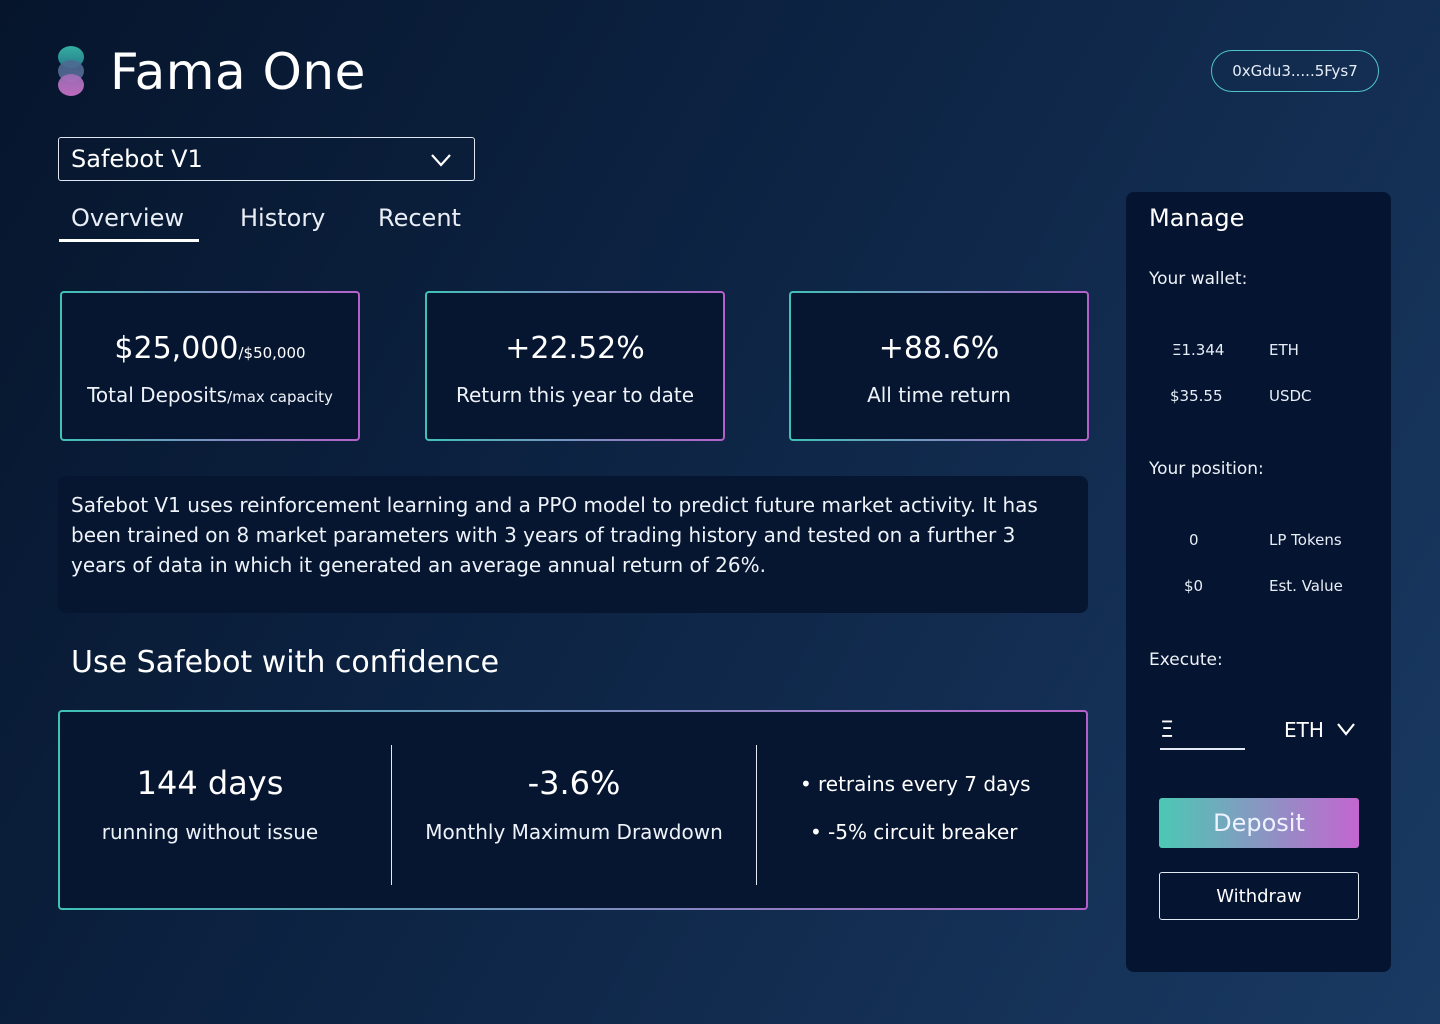 The image size is (1440, 1024). I want to click on uptime-label: running without issue, so click(210, 832).